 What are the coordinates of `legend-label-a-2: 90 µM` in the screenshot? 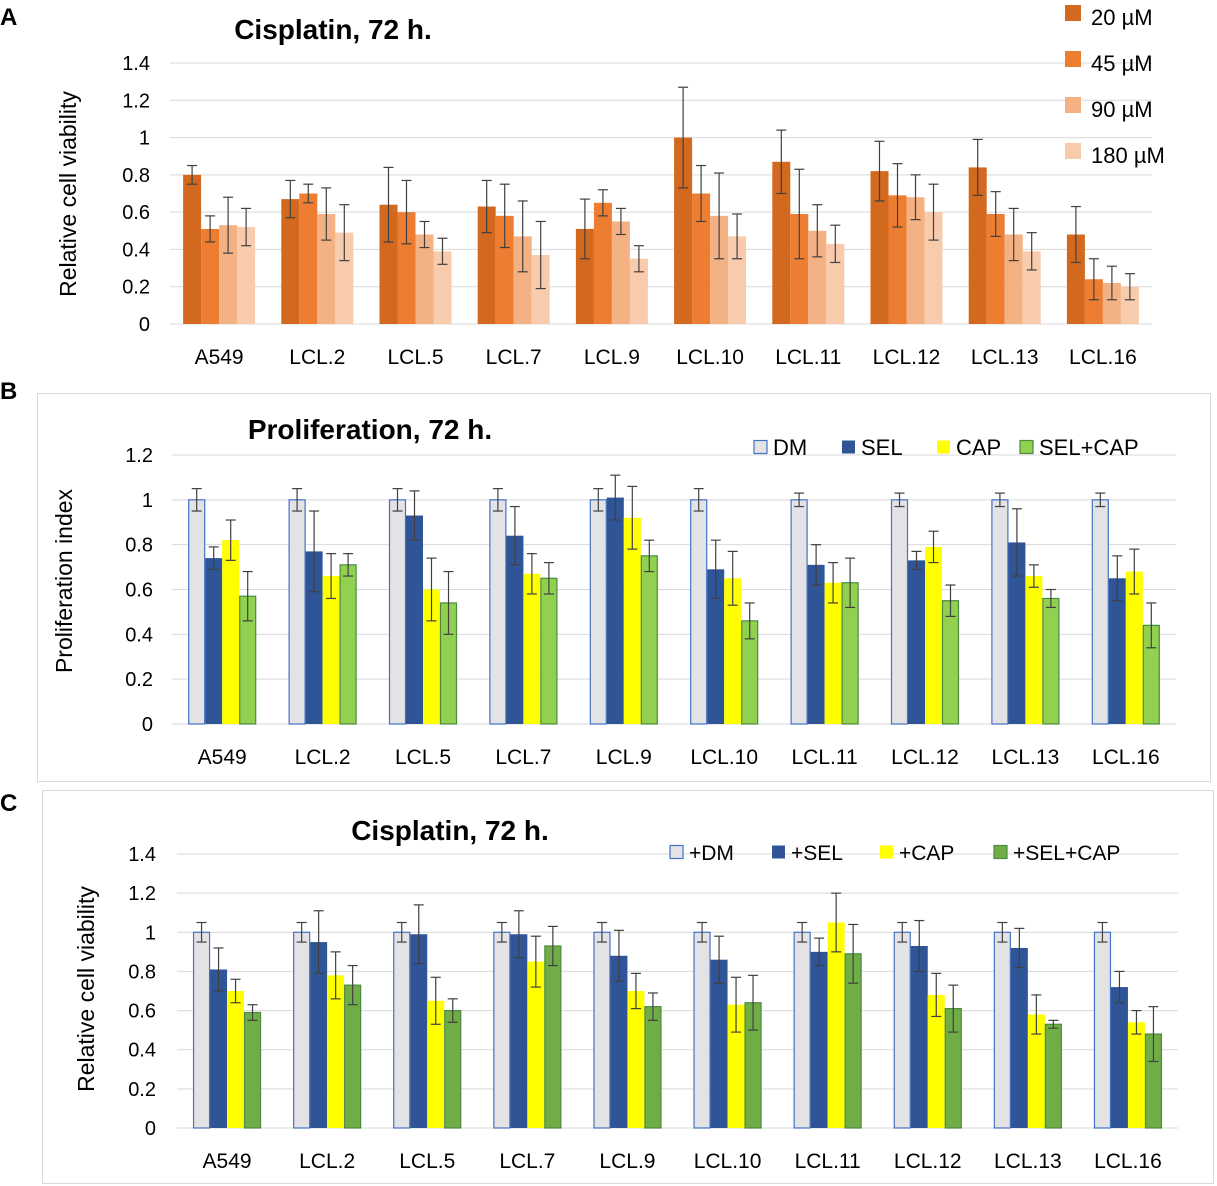 It's located at (1122, 109).